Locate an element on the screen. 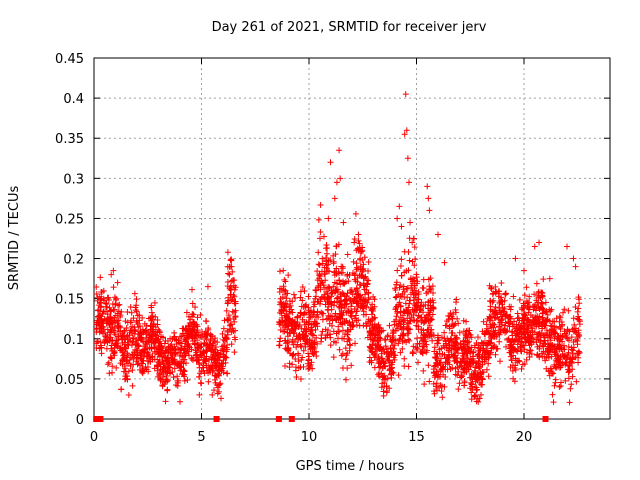 The width and height of the screenshot is (640, 480). y-tick-label: 0.35 is located at coordinates (69, 139).